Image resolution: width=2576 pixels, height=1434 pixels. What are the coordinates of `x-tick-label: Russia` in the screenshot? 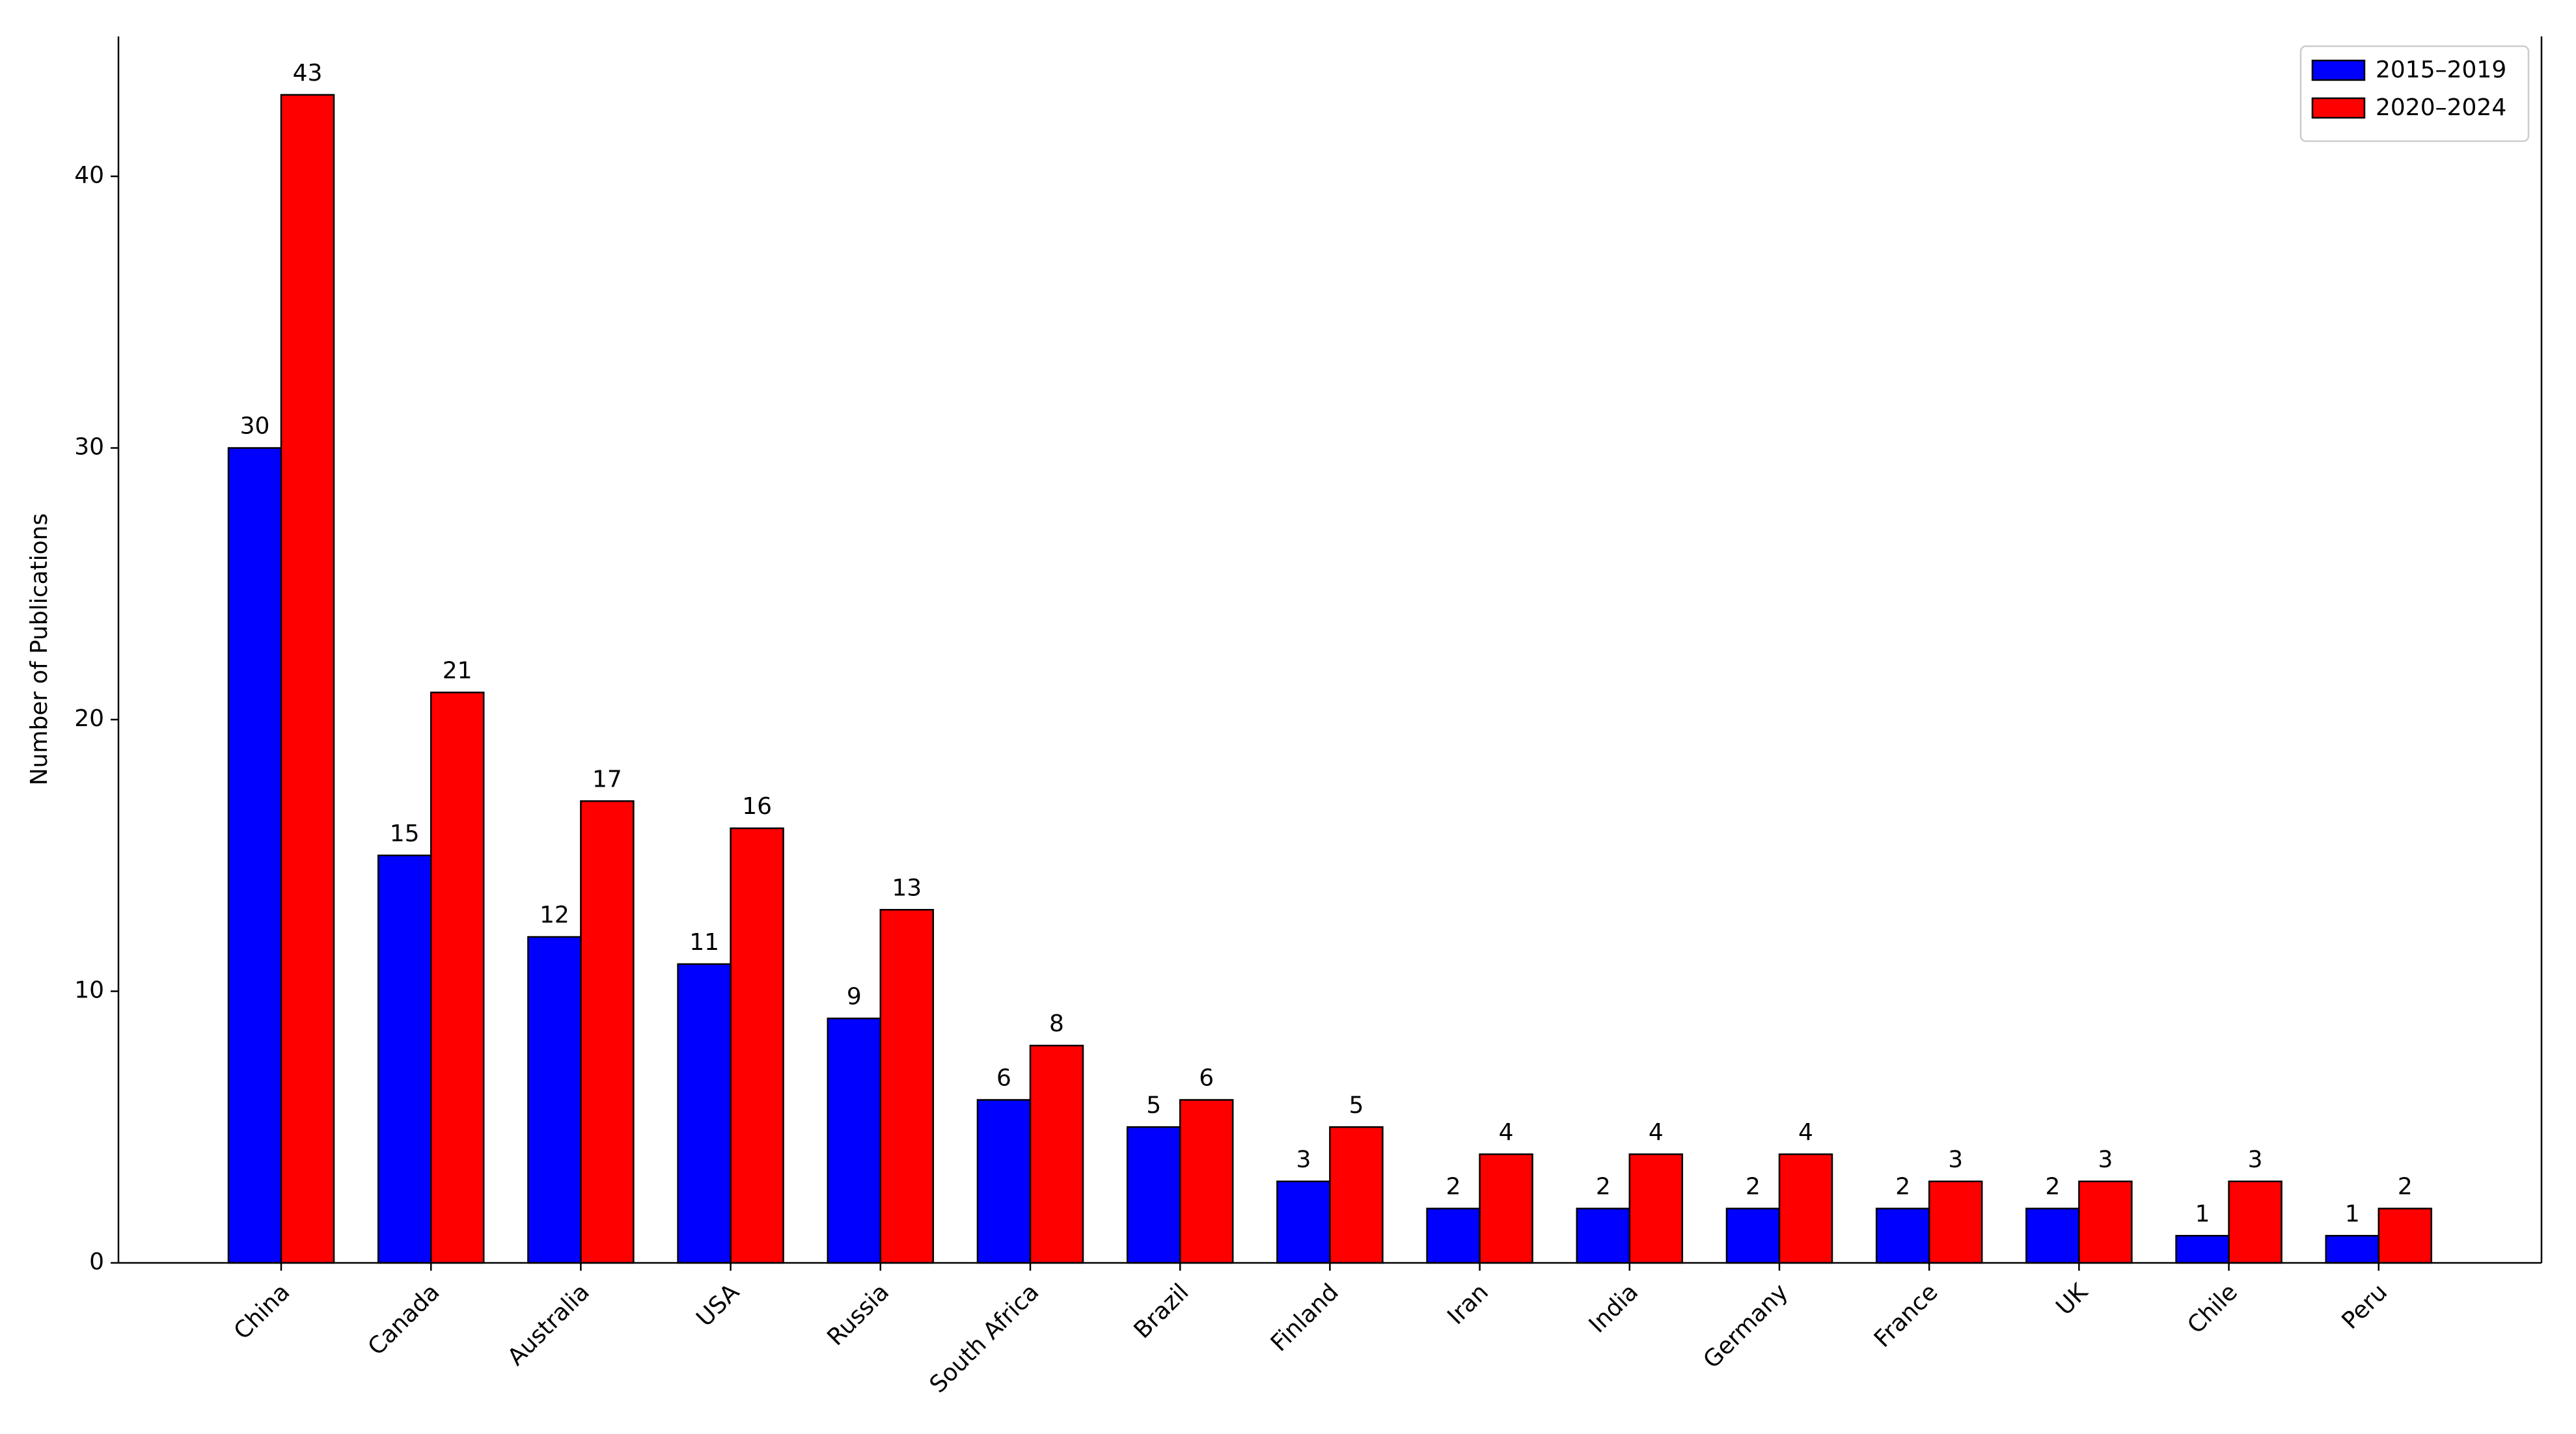 It's located at (858, 1314).